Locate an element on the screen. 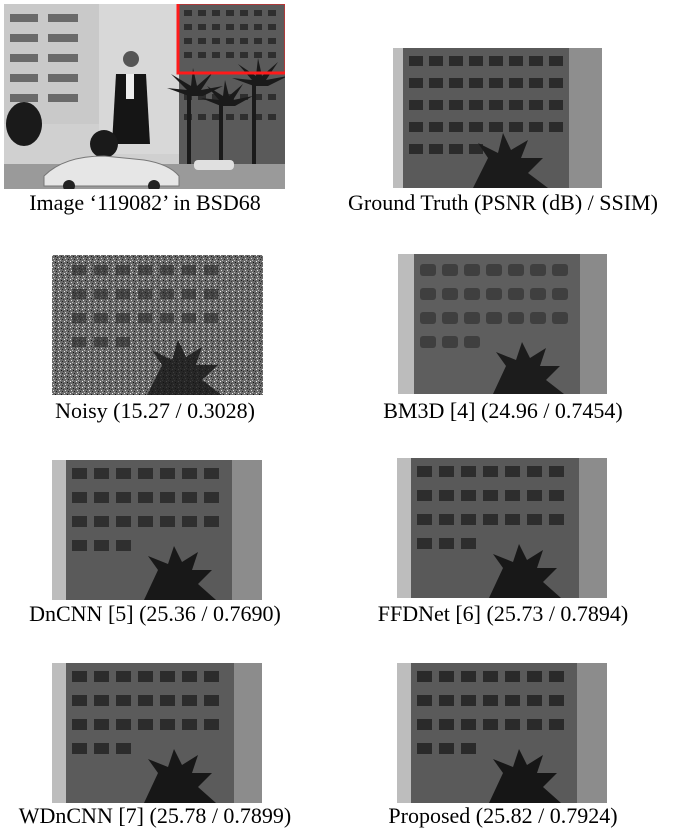 The height and width of the screenshot is (830, 689). bm3d-caption: BM3D [4] (24.96 / 0.7454) is located at coordinates (503, 410).